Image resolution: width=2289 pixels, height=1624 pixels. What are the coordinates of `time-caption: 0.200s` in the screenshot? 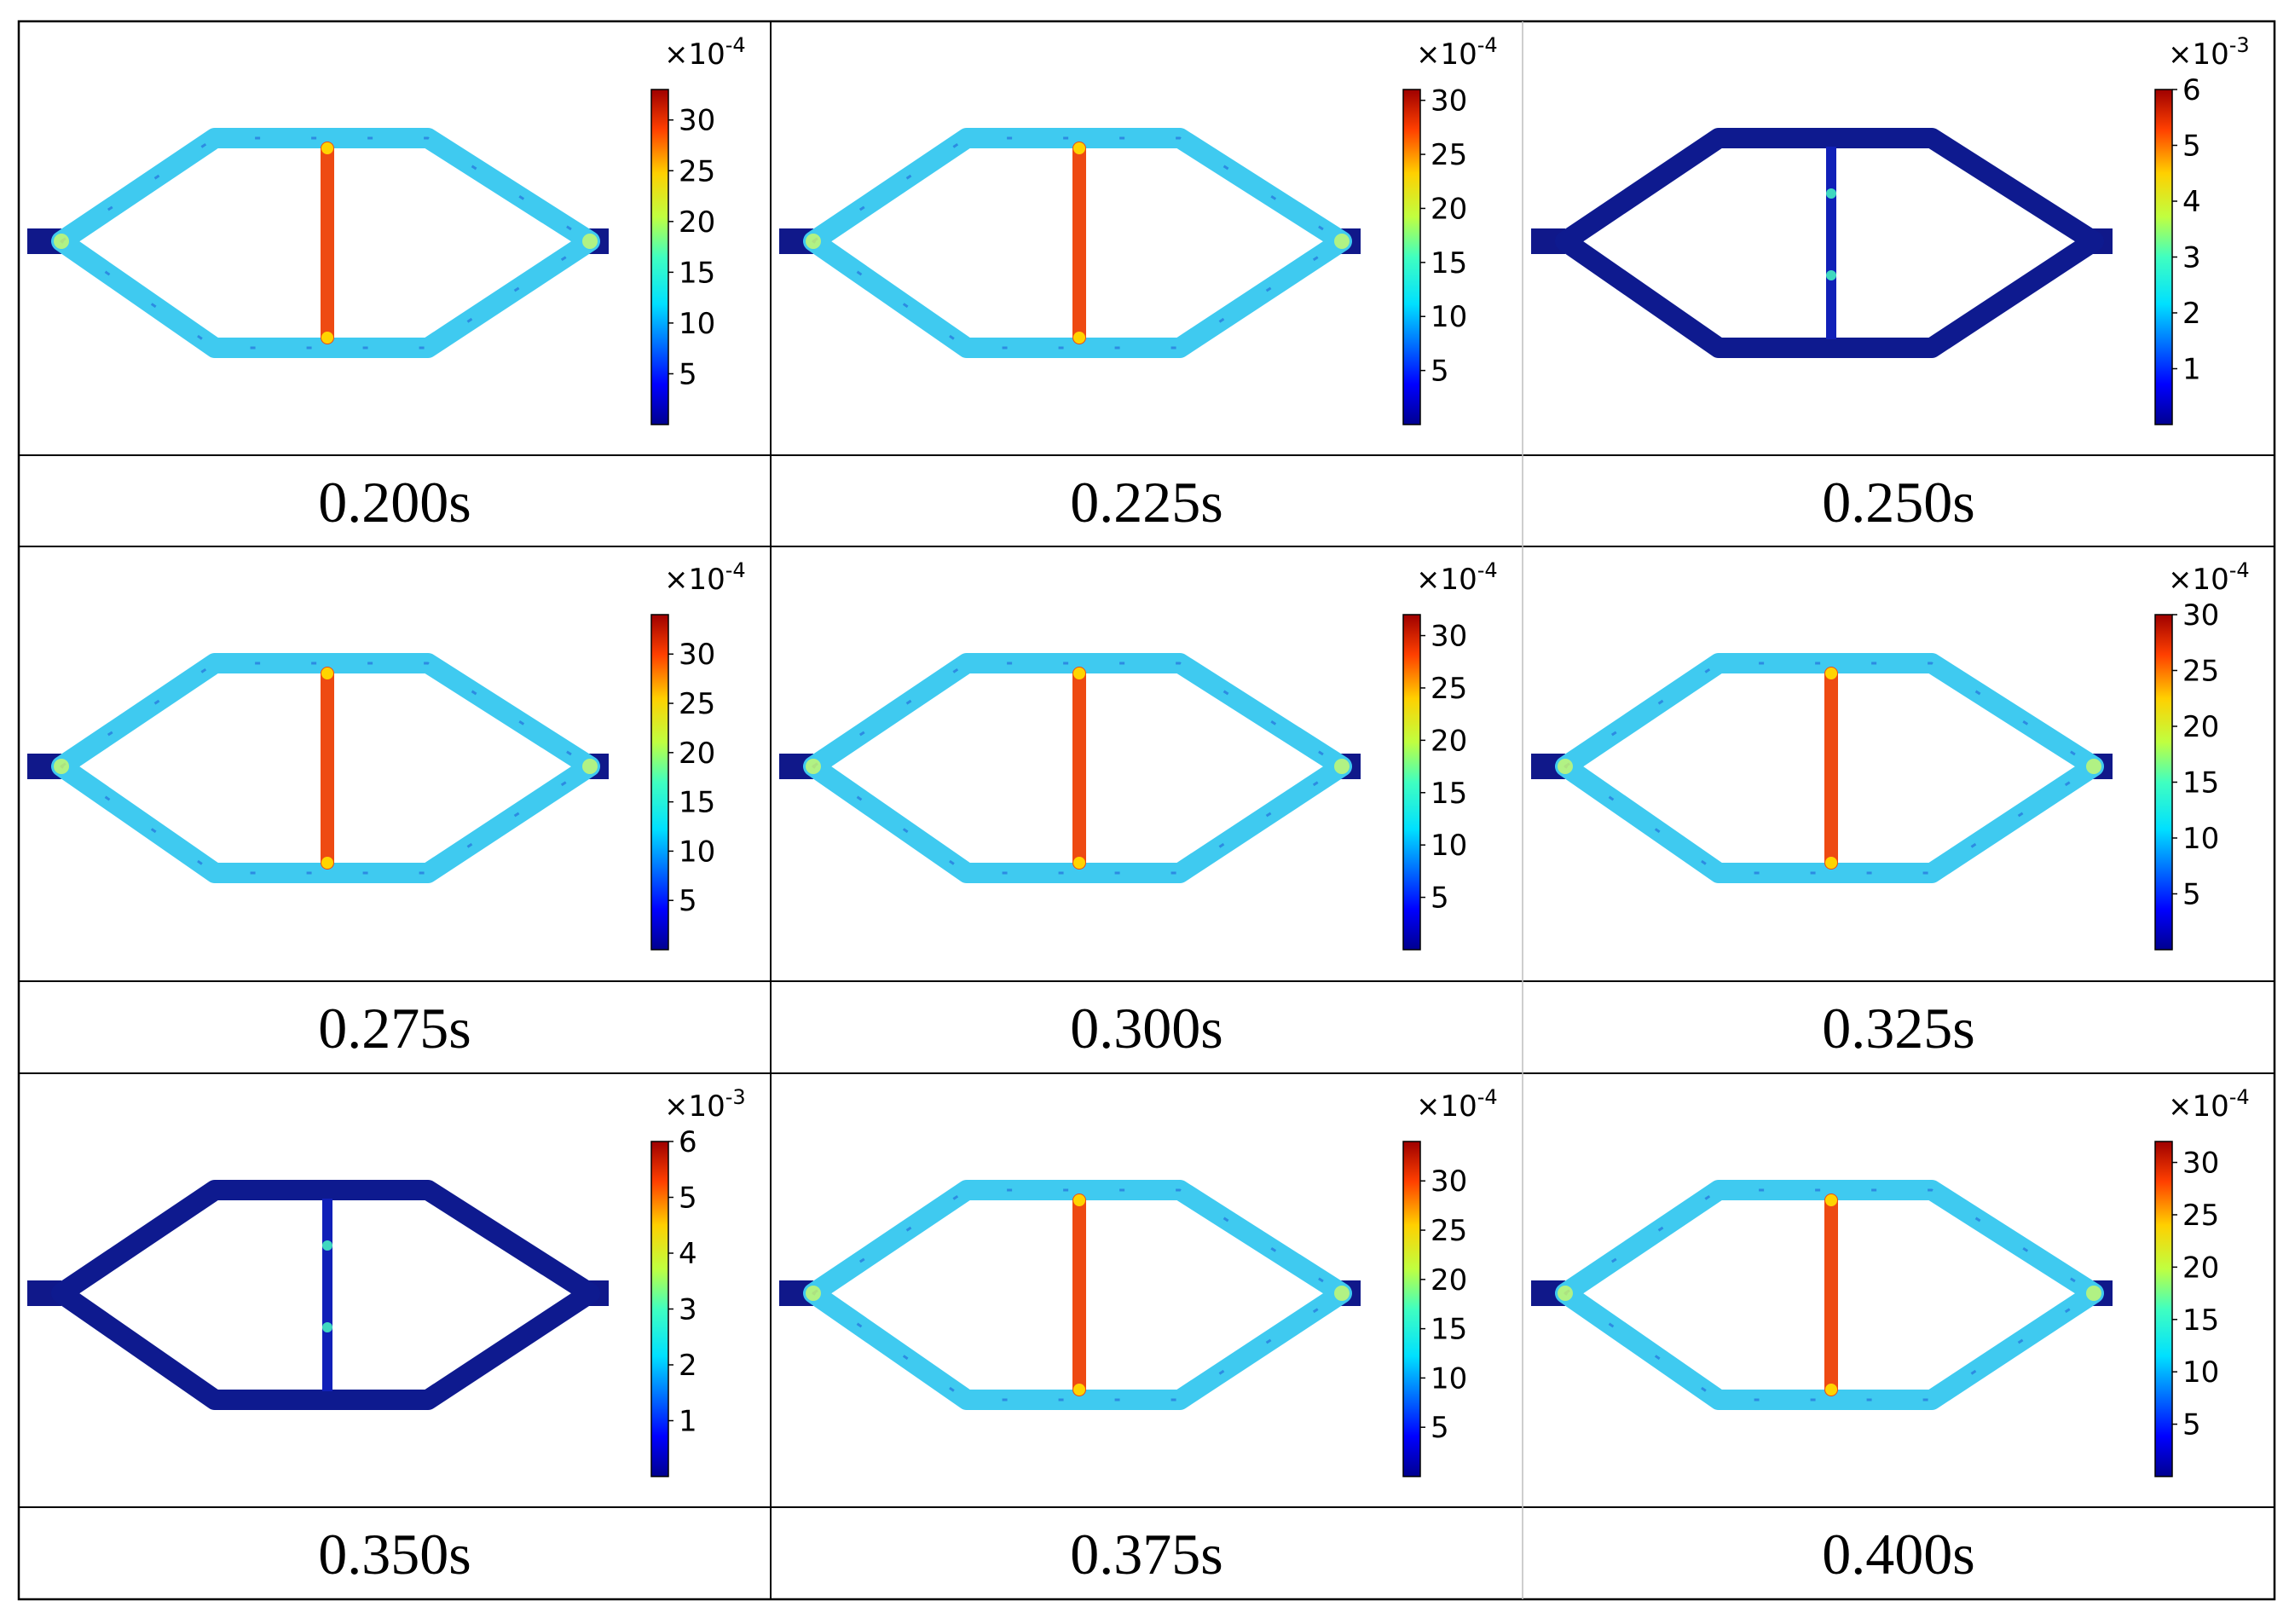 It's located at (395, 502).